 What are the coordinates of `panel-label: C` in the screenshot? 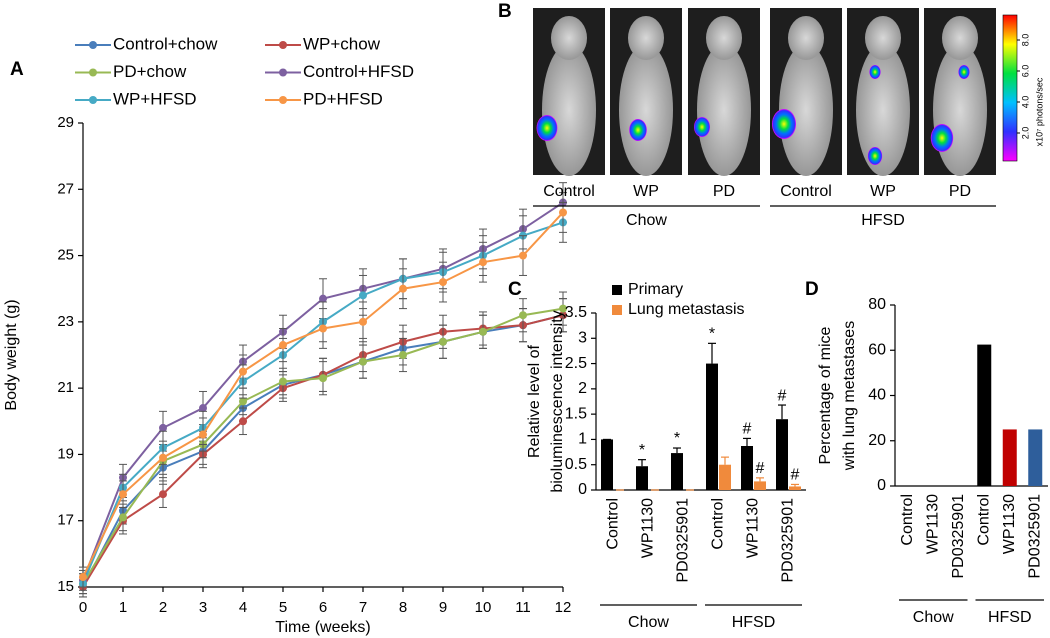 It's located at (515, 289).